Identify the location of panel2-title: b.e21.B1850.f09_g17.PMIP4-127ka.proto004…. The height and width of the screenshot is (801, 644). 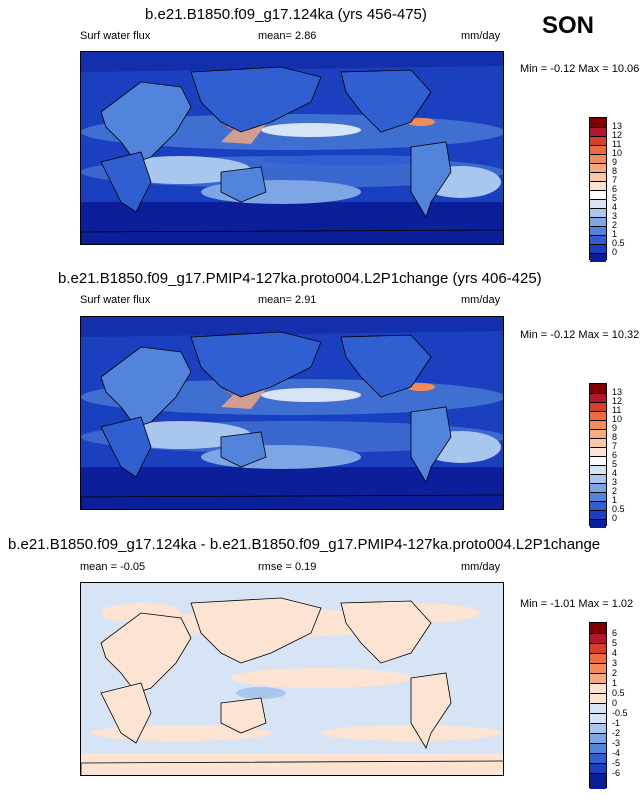
(300, 278).